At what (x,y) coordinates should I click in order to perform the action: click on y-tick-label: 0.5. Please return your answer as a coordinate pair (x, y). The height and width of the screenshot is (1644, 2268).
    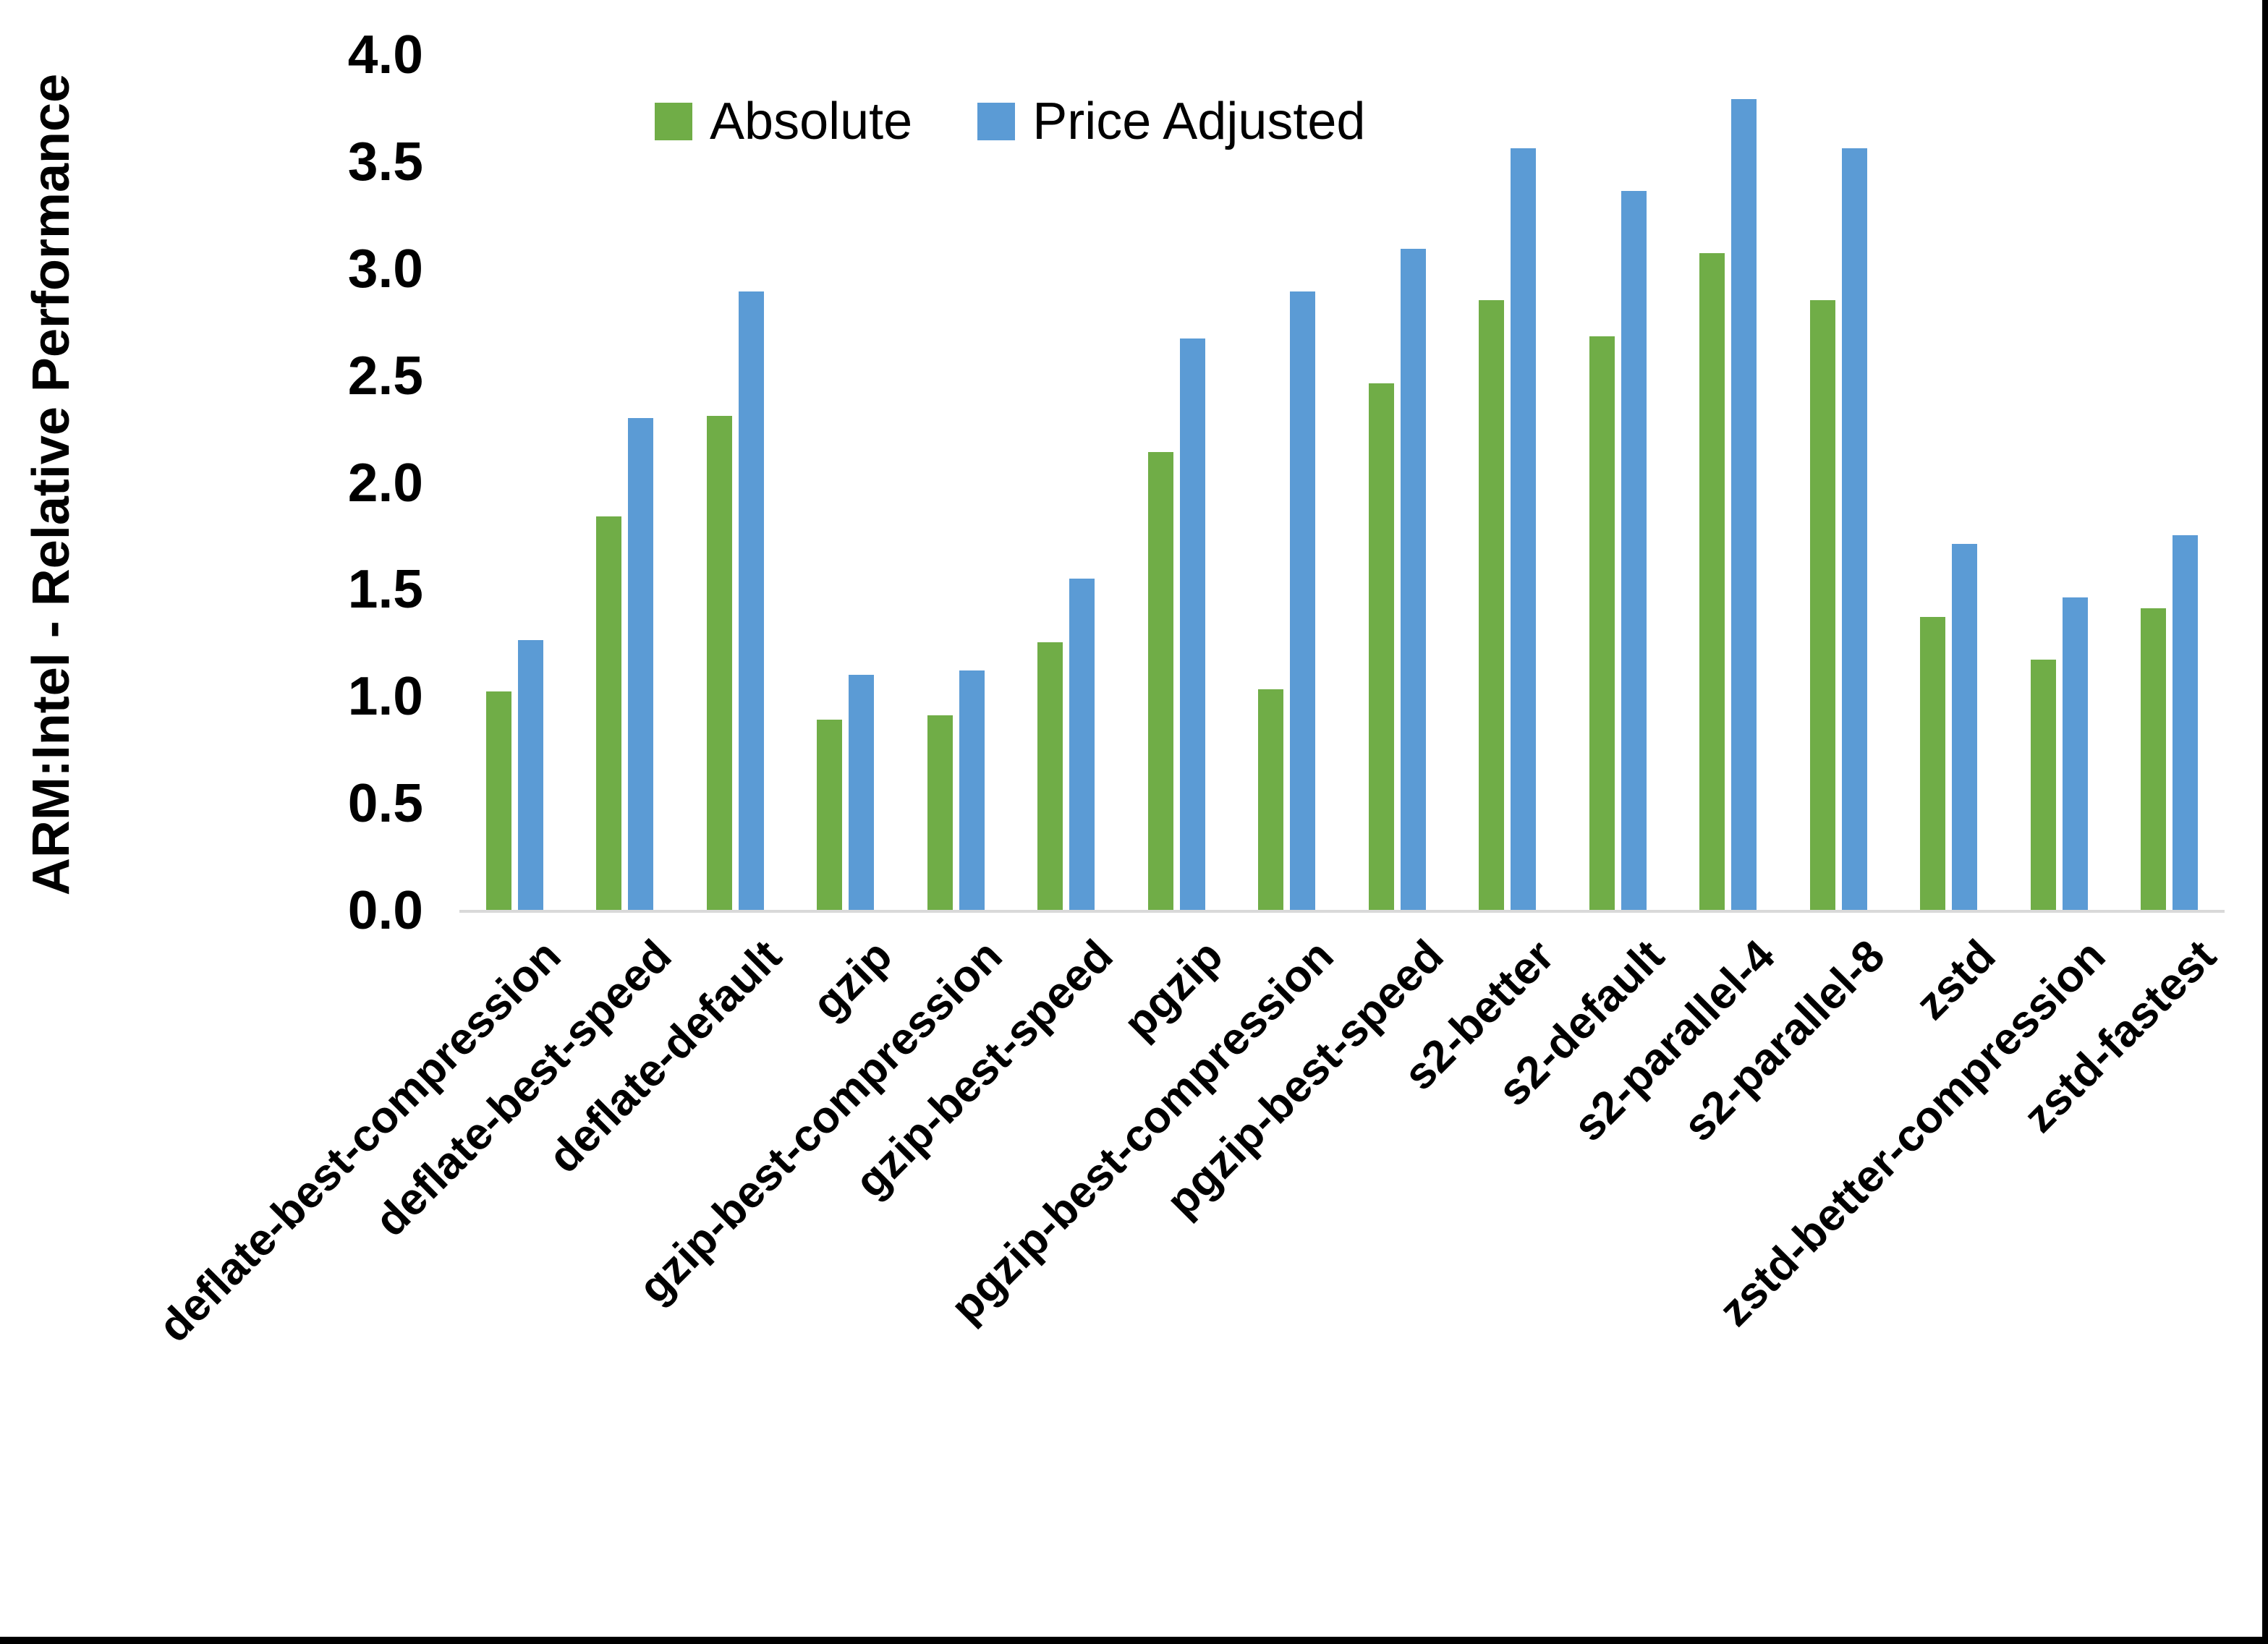
    Looking at the image, I should click on (385, 803).